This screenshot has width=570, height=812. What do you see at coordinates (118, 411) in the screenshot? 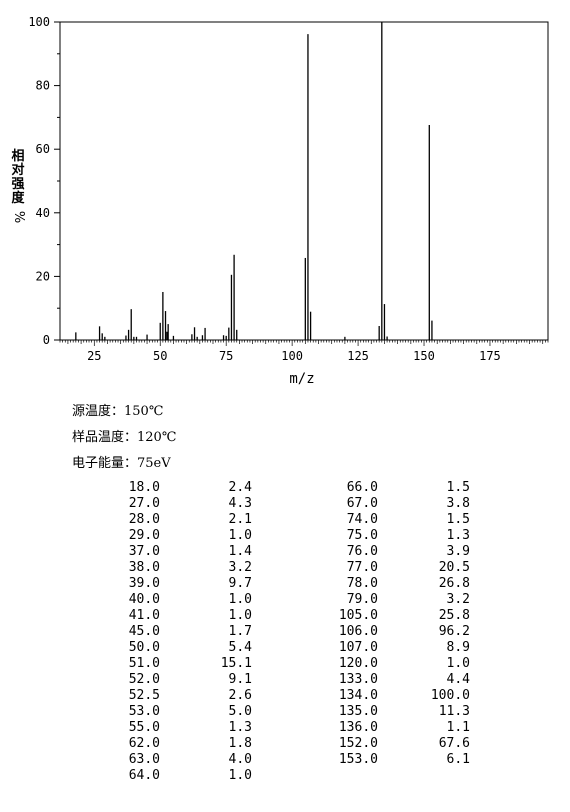
I see `source-temperature: 源温度：150℃` at bounding box center [118, 411].